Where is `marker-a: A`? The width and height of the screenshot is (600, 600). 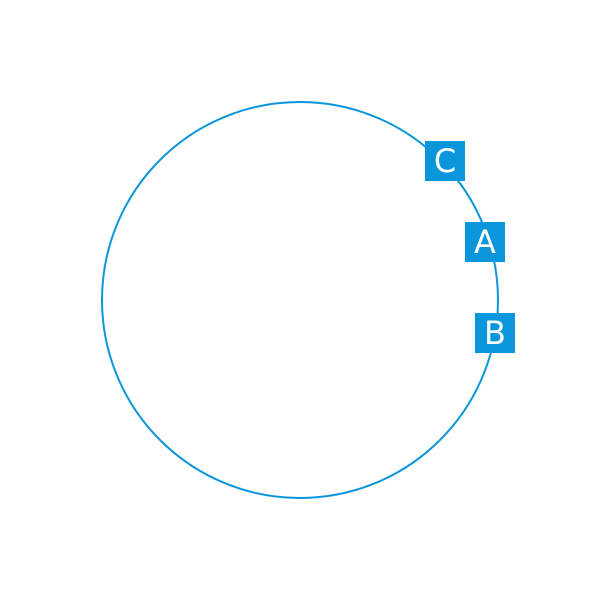
marker-a: A is located at coordinates (485, 242).